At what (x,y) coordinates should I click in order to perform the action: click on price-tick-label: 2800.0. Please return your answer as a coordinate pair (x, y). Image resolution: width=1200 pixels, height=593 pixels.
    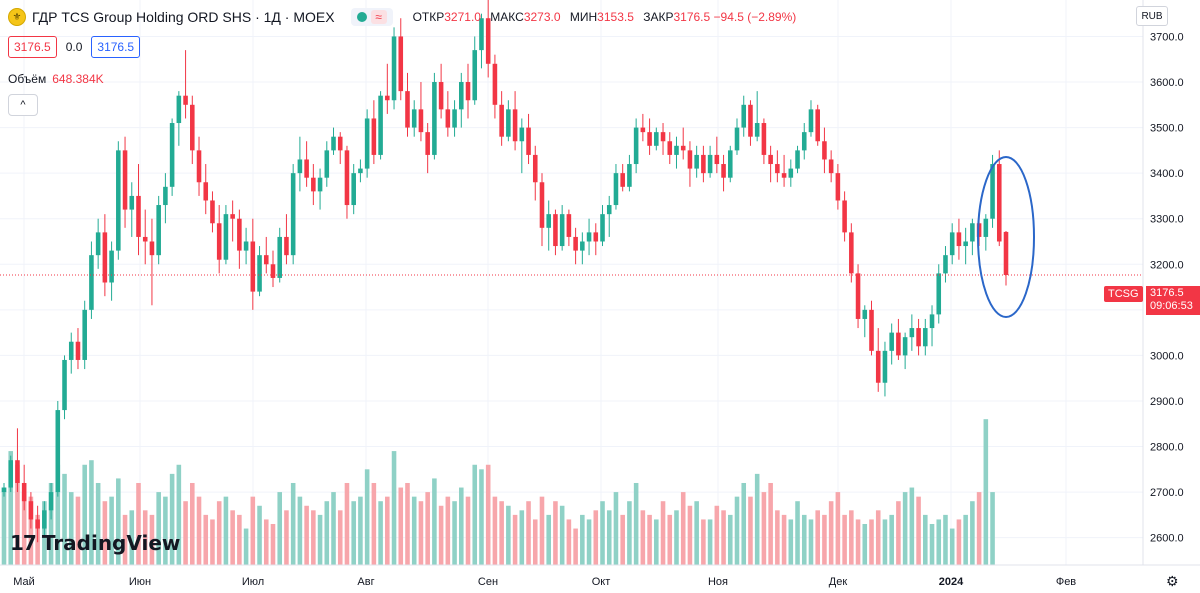
    Looking at the image, I should click on (1167, 448).